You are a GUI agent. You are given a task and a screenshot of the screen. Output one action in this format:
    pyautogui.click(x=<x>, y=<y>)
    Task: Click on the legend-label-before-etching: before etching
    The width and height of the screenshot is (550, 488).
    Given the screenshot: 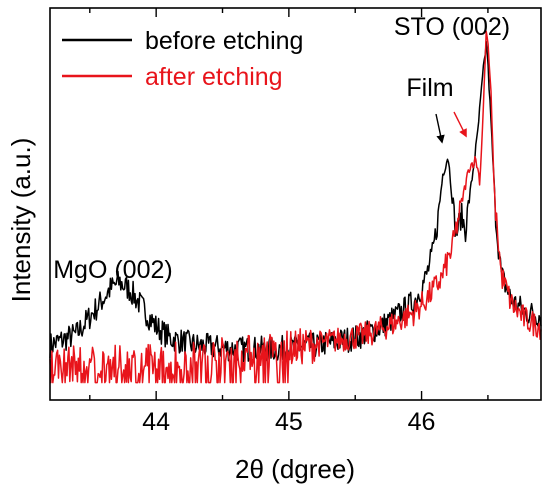 What is the action you would take?
    pyautogui.click(x=224, y=41)
    